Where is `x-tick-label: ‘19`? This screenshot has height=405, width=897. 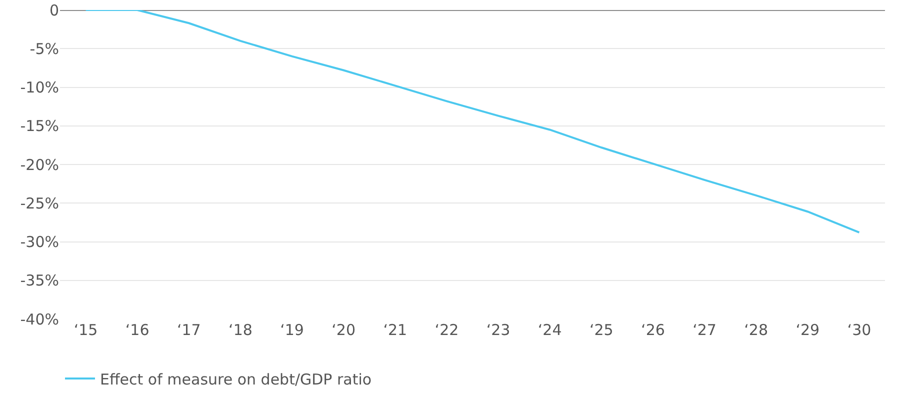 x-tick-label: ‘19 is located at coordinates (292, 330).